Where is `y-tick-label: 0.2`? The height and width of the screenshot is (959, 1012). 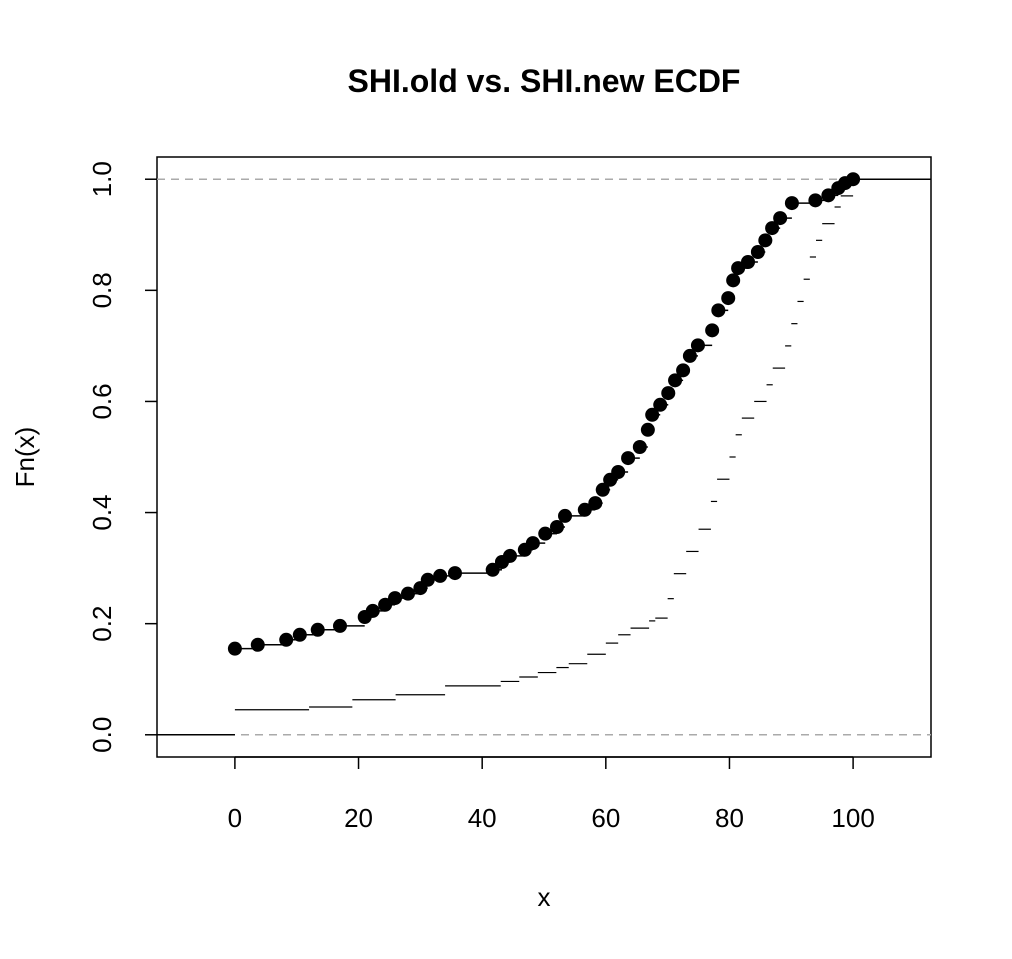
y-tick-label: 0.2 is located at coordinates (102, 624).